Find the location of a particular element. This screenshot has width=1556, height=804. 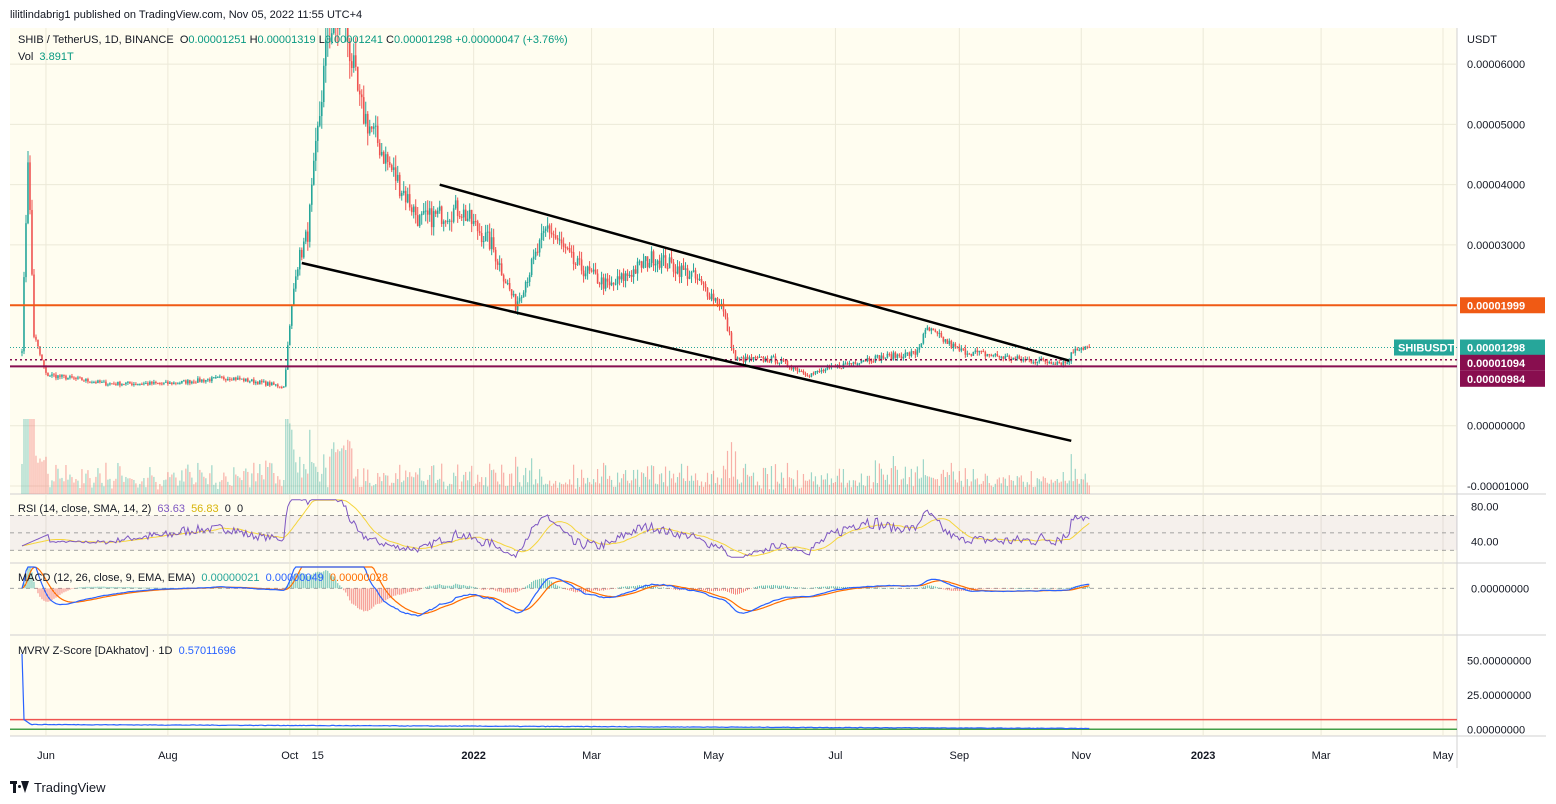

channel-lower-trendline is located at coordinates (686, 352).